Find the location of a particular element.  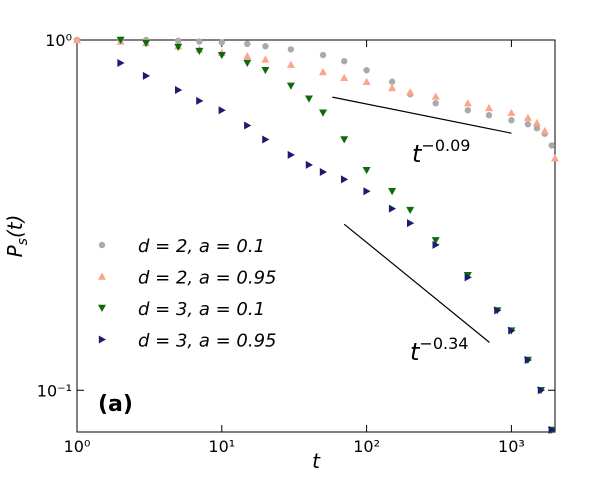

legend-label: d = 3, a = 0.1 is located at coordinates (201, 309).